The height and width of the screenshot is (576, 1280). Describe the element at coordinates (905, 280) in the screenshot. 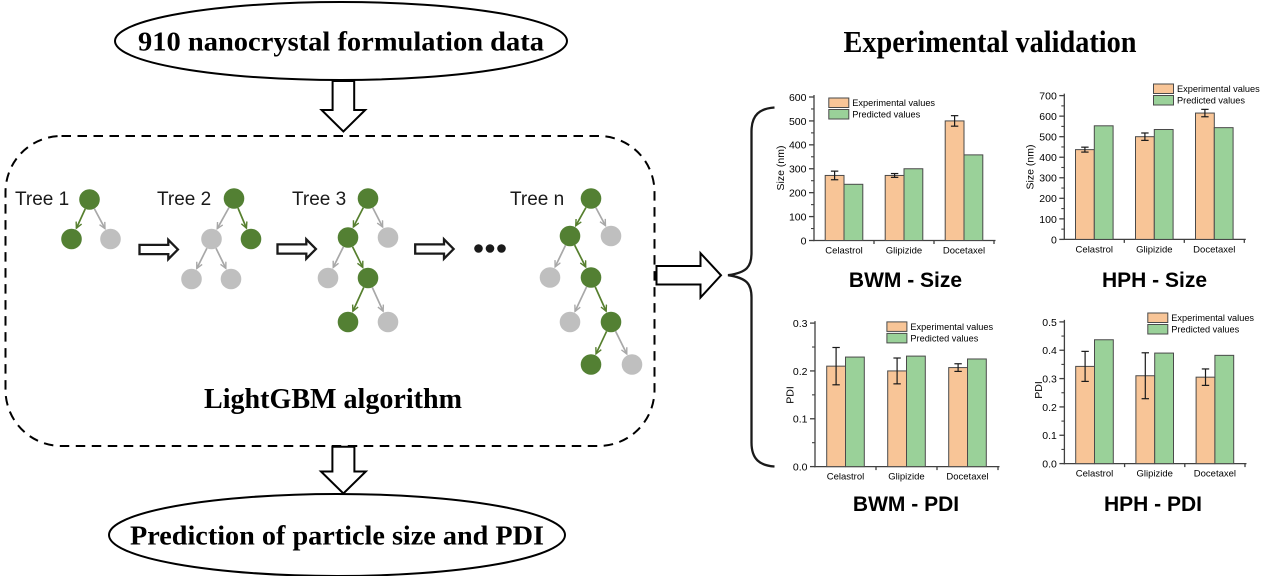

I see `chart-subtitle: BWM - Size` at that location.